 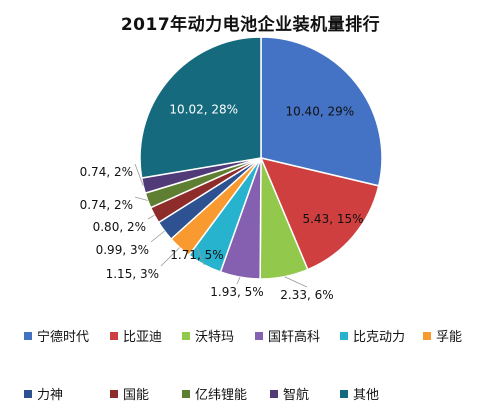 I want to click on legend-item-8: 亿纬锂能, so click(x=214, y=393).